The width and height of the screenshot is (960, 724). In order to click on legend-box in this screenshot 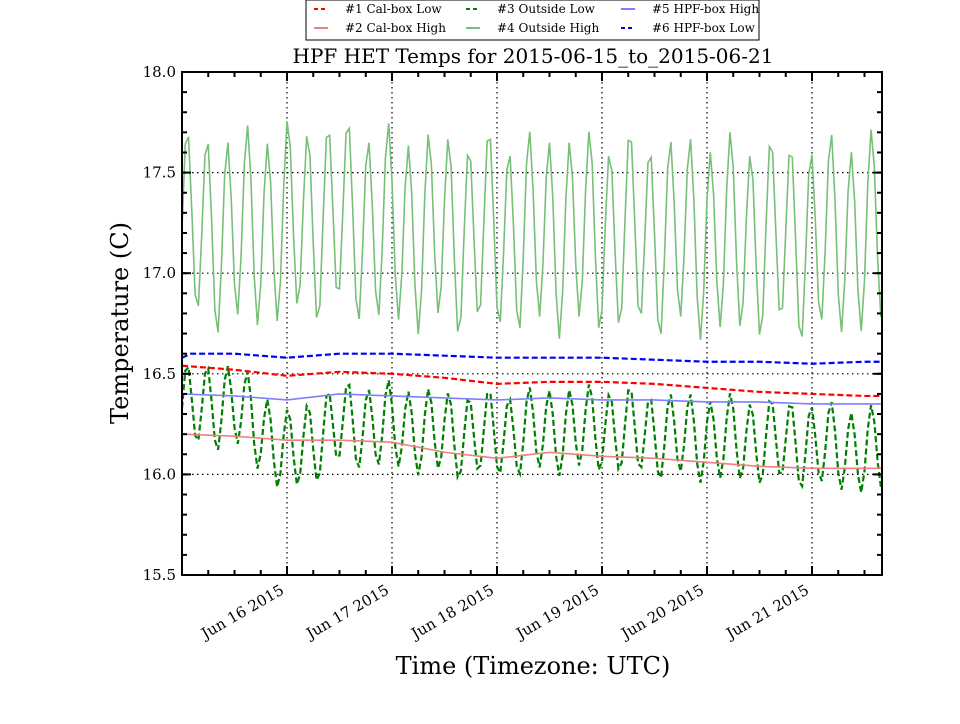, I will do `click(532, 20)`.